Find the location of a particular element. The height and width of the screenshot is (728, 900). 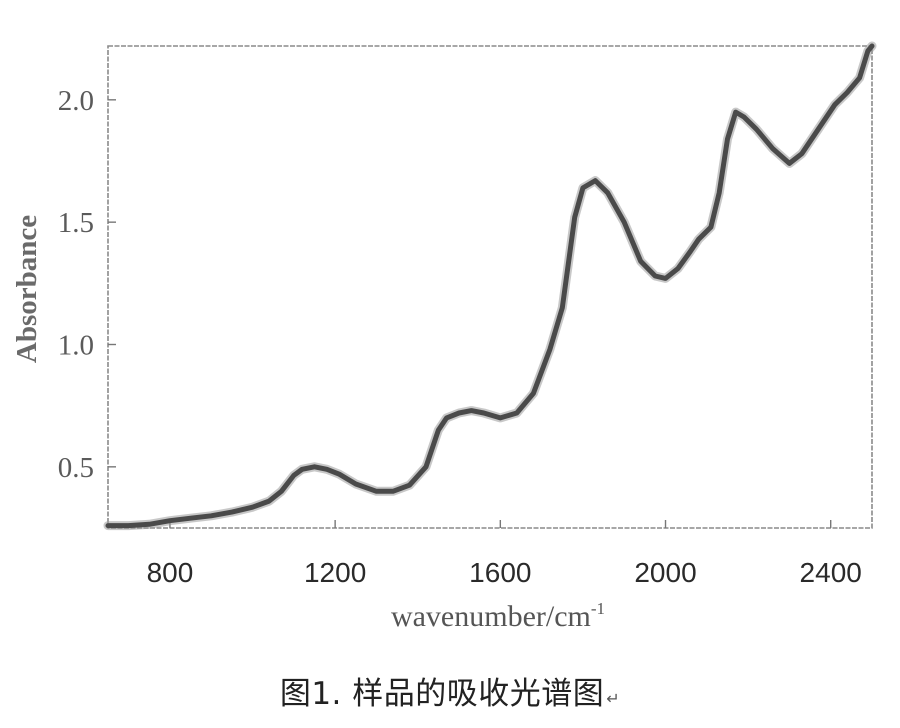

return-mark-icon: ↵ is located at coordinates (613, 698).